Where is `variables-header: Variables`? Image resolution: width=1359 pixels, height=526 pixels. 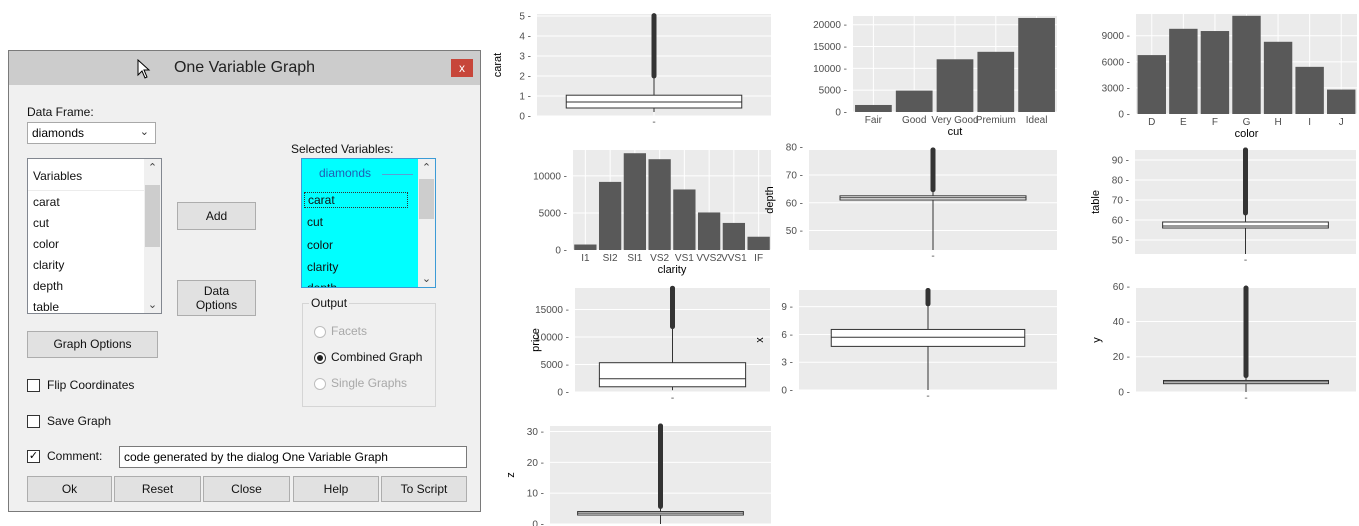 variables-header: Variables is located at coordinates (58, 176).